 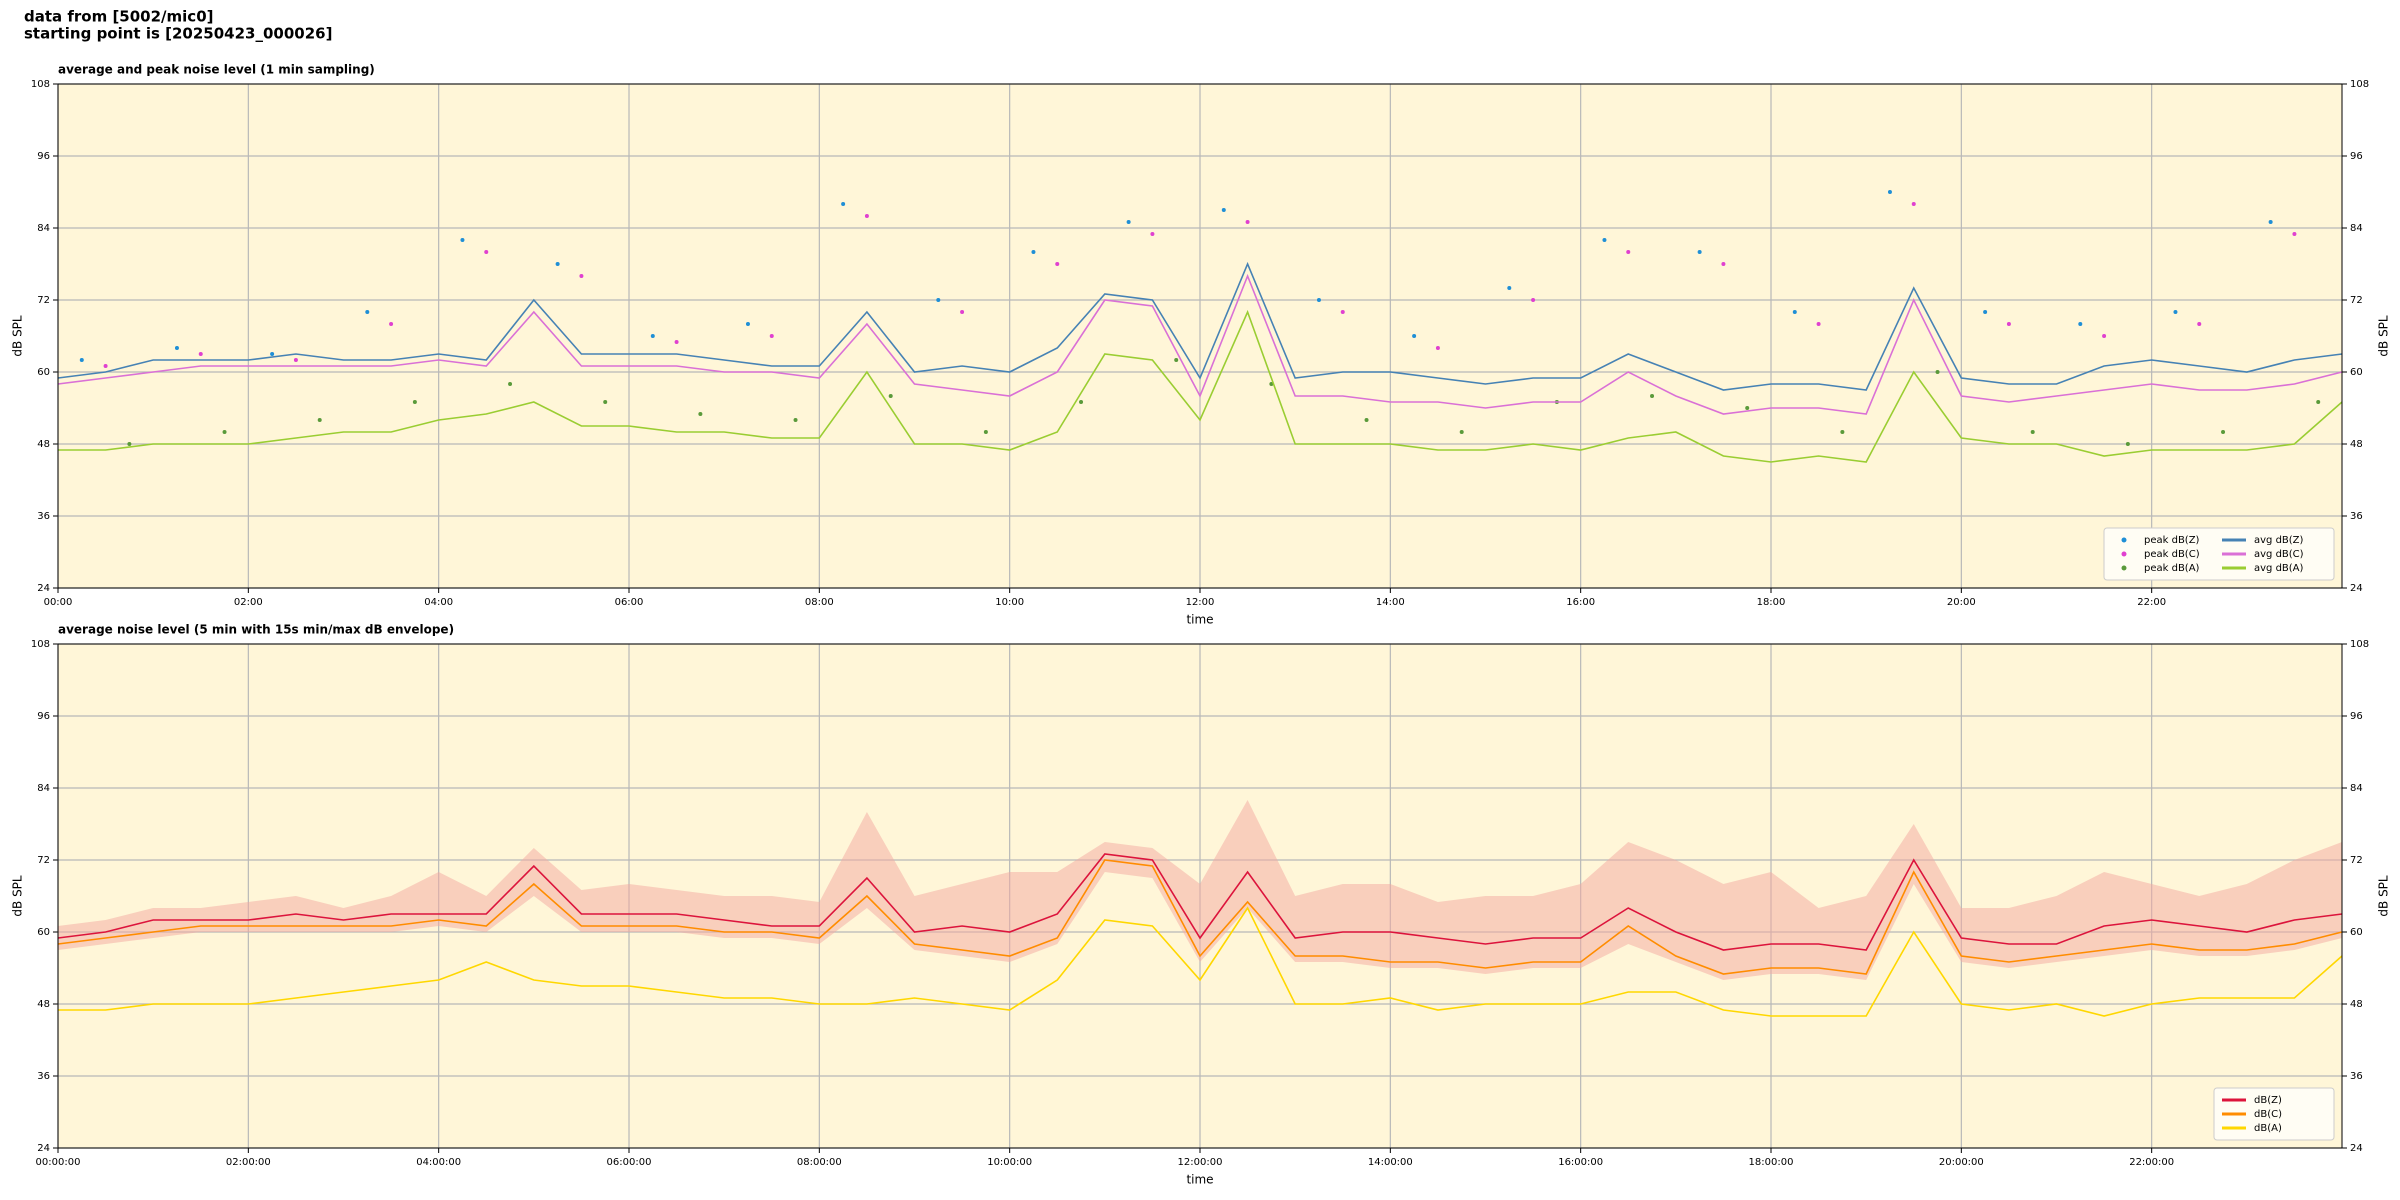 What do you see at coordinates (819, 1162) in the screenshot?
I see `x-tick-label: 08:00:00` at bounding box center [819, 1162].